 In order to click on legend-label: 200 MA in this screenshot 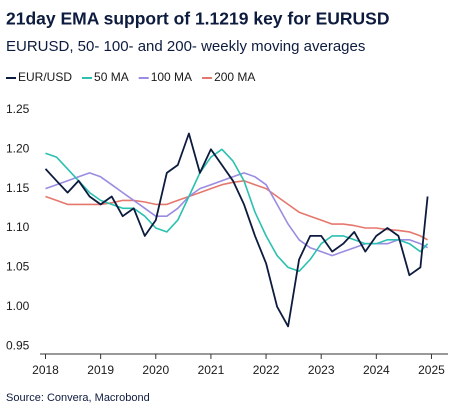, I will do `click(234, 77)`.